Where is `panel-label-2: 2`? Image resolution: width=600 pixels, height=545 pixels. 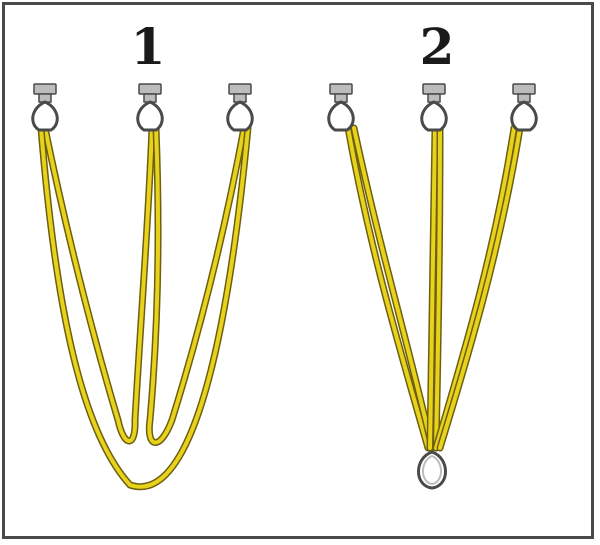 panel-label-2: 2 is located at coordinates (437, 46).